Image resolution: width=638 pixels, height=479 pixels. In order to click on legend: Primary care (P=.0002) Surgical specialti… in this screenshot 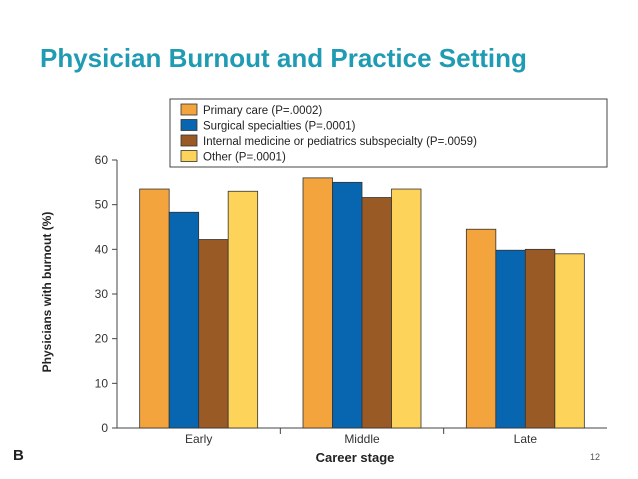, I will do `click(388, 133)`.